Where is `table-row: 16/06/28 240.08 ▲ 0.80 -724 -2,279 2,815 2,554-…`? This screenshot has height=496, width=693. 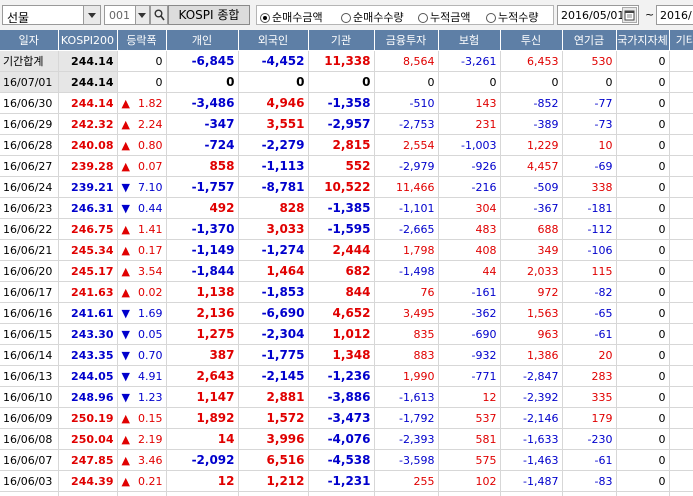 table-row: 16/06/28 240.08 ▲ 0.80 -724 -2,279 2,815 2,554-… is located at coordinates (346, 145).